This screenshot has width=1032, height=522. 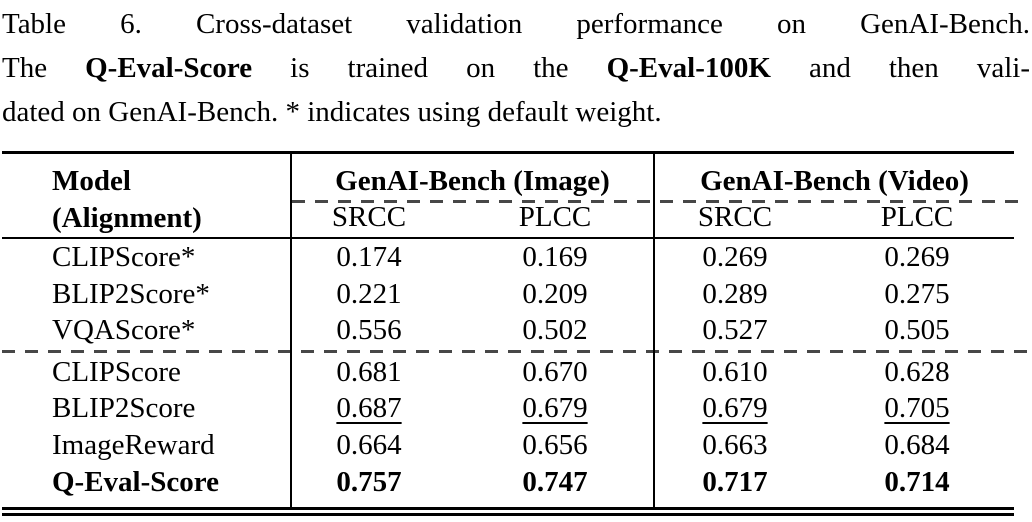 What do you see at coordinates (555, 330) in the screenshot?
I see `row-value: 0.502` at bounding box center [555, 330].